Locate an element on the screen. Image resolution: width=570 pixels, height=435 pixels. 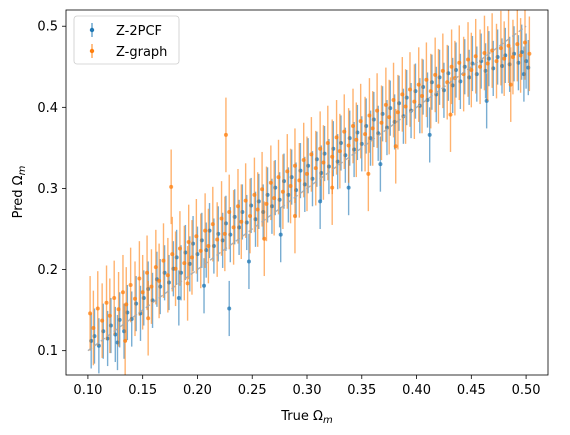
legend-marker is located at coordinates (92, 30).